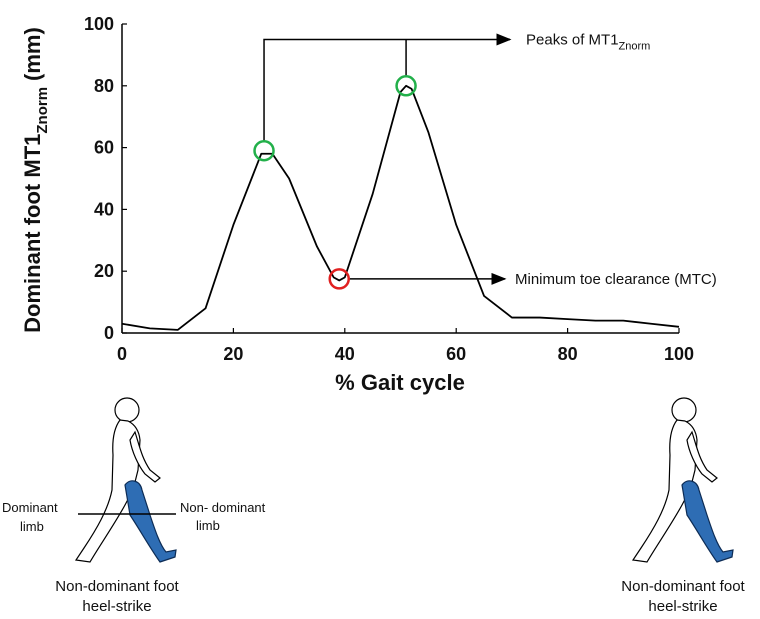  I want to click on mtc-annotation: Minimum toe clearance (MTC), so click(616, 279).